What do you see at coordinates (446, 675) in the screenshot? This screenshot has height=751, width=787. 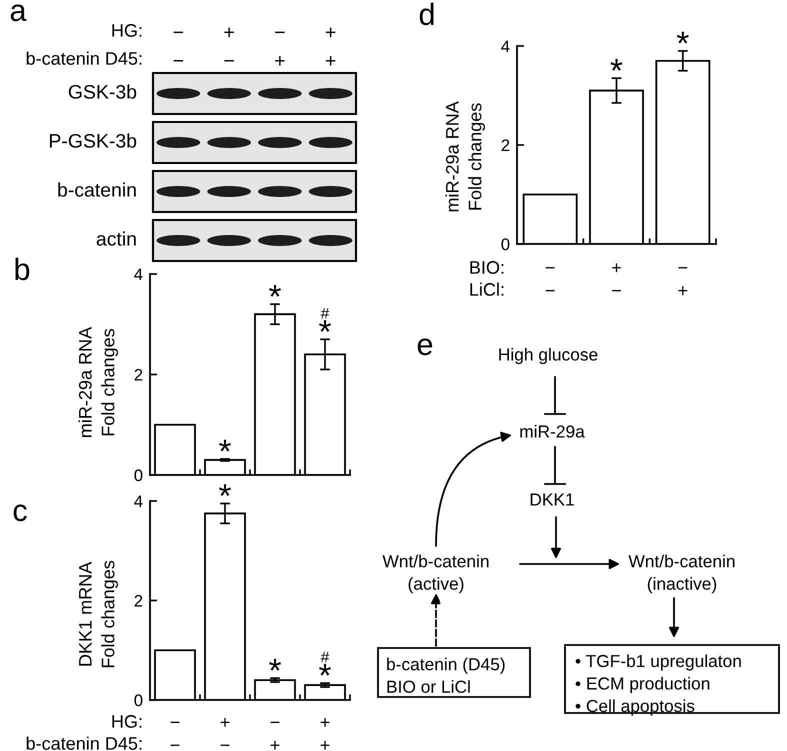 I see `text: b-catenin (D45) BIO or LiCl` at bounding box center [446, 675].